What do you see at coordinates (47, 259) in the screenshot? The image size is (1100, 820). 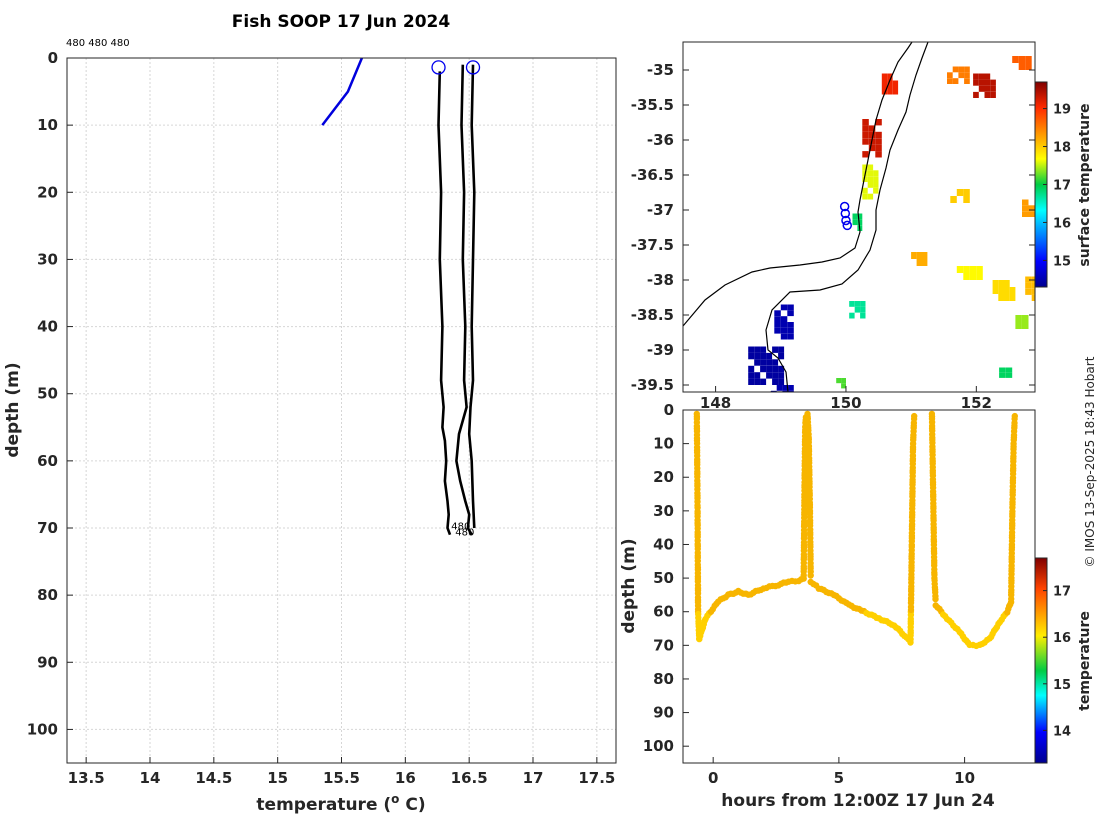 I see `profile-y-tick-label: 30` at bounding box center [47, 259].